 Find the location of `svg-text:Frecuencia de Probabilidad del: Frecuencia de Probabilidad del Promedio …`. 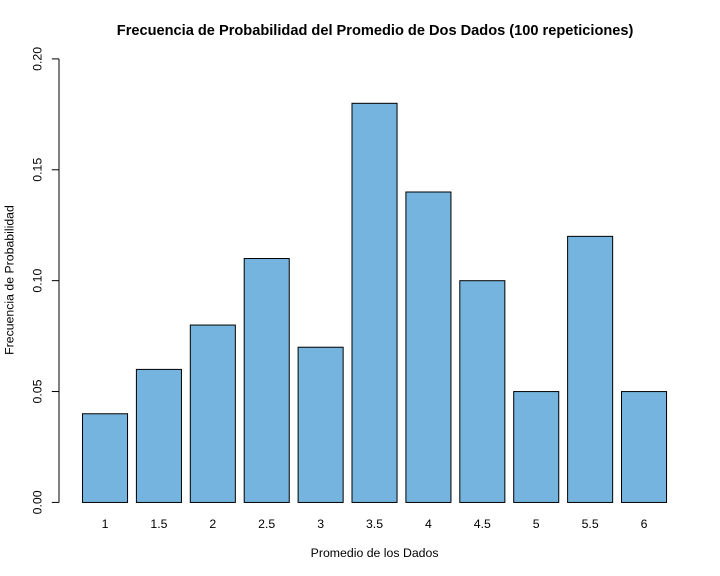

svg-text:Frecuencia de Probabilidad del: Frecuencia de Probabilidad del Promedio … is located at coordinates (375, 31).